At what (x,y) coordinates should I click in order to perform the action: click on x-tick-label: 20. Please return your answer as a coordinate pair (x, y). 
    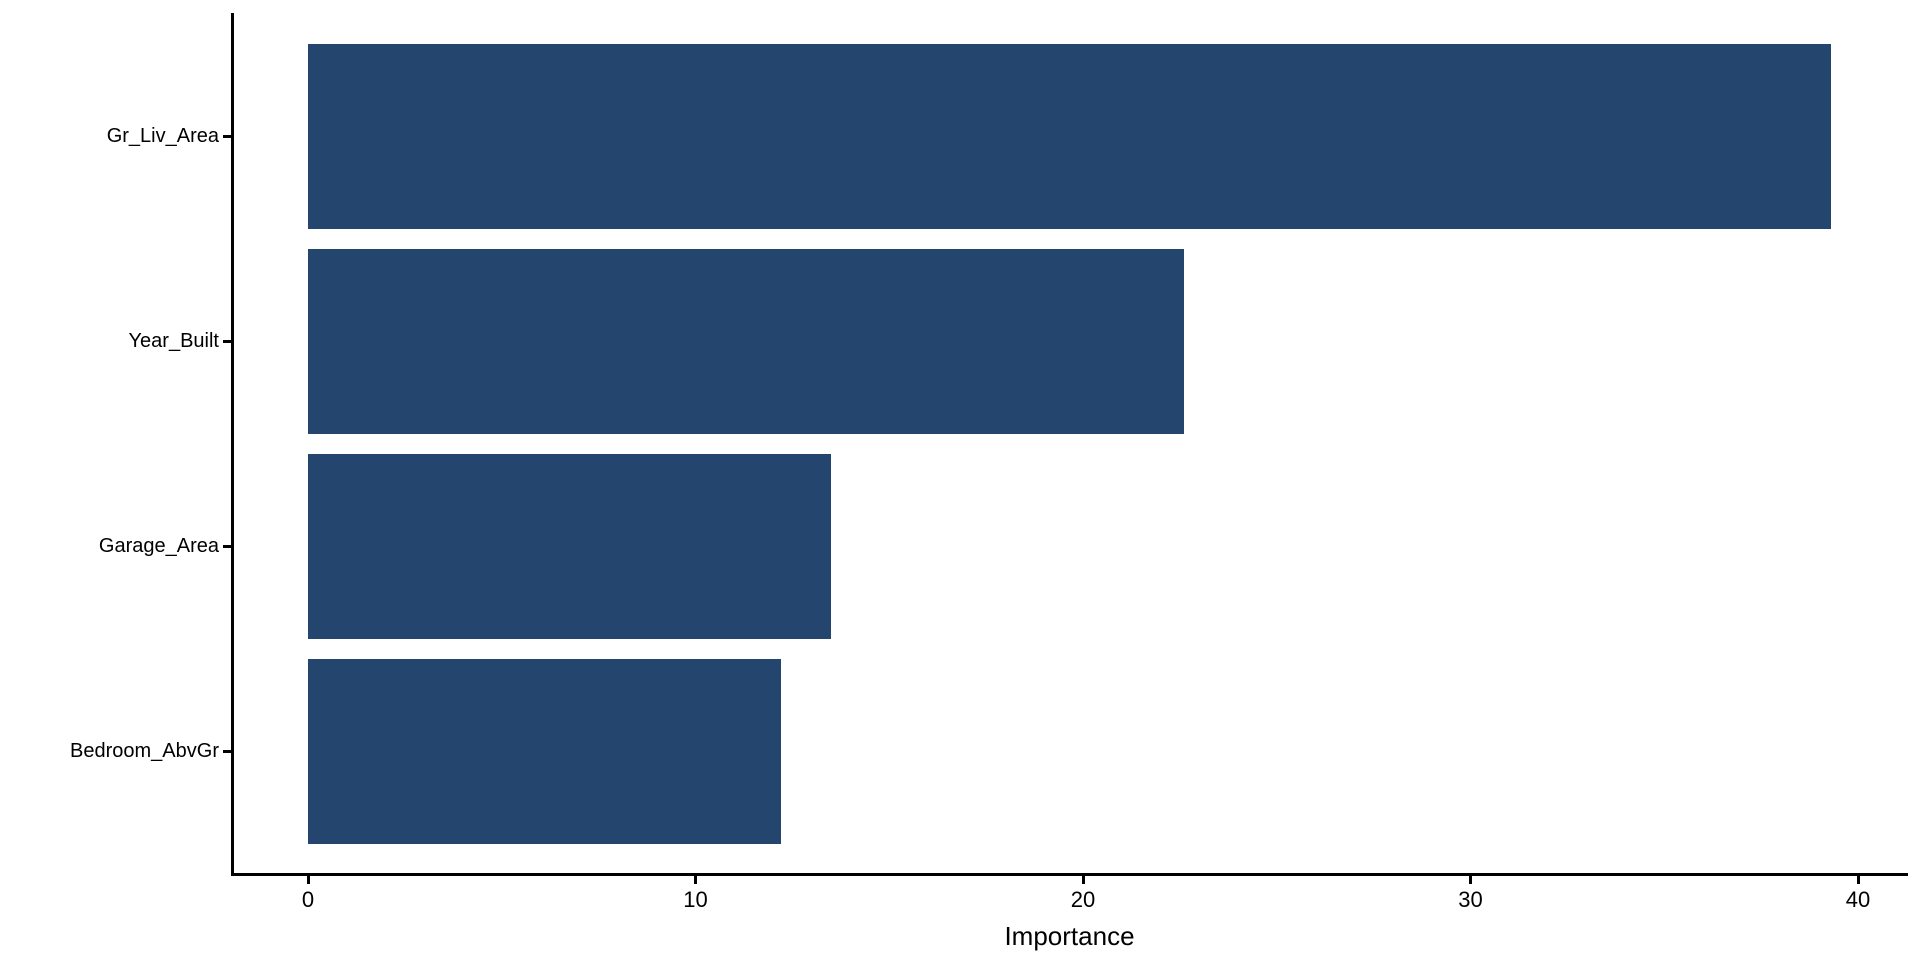
    Looking at the image, I should click on (1083, 899).